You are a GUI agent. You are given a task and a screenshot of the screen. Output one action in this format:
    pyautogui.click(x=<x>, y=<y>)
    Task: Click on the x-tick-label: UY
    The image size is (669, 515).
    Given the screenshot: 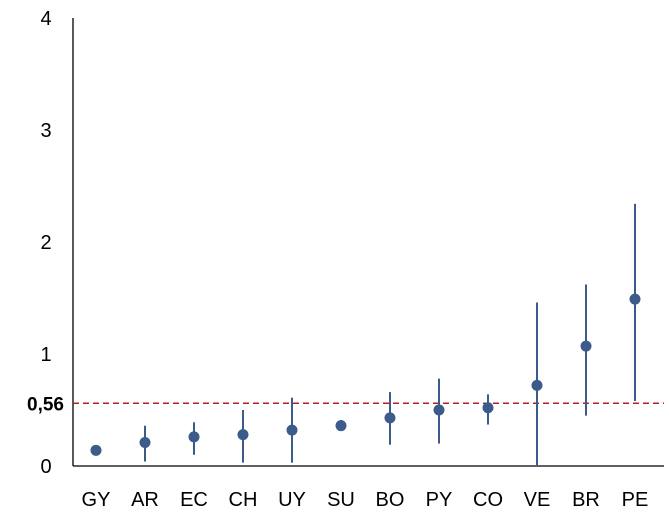 What is the action you would take?
    pyautogui.click(x=292, y=500)
    